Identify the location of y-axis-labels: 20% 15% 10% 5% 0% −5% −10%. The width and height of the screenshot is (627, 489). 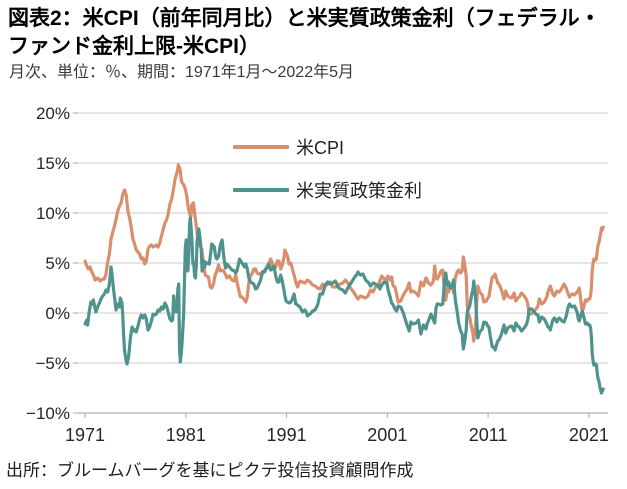
(48, 263).